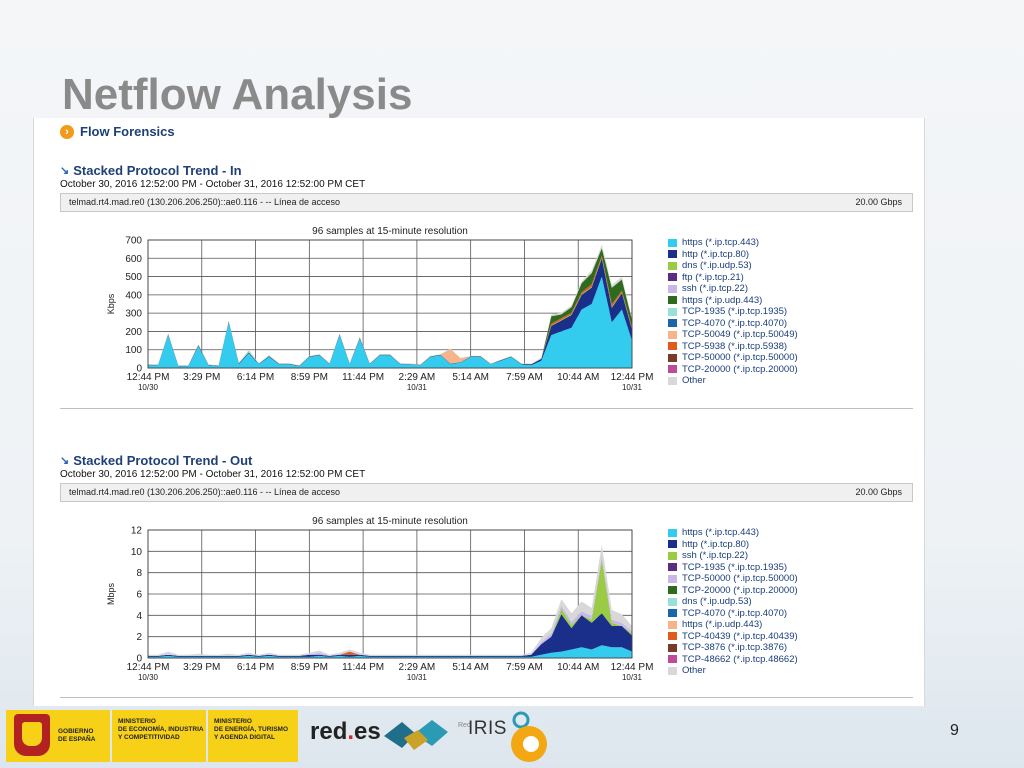 This screenshot has width=1024, height=768. I want to click on section-title-in-label: Stacked Protocol Trend - In, so click(157, 170).